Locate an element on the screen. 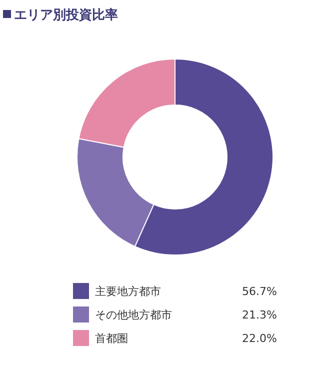 This screenshot has height=379, width=323. data-label: 22.0% is located at coordinates (259, 338).